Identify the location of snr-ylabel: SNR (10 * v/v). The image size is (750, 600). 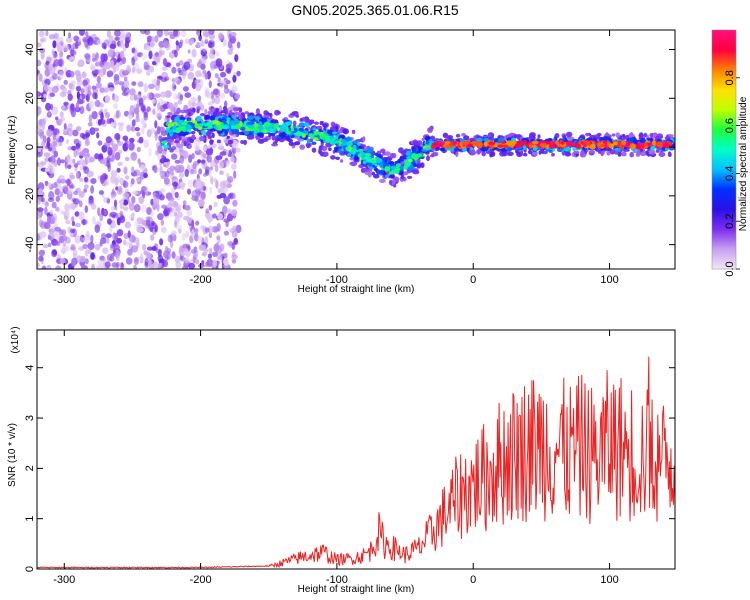
(12, 455).